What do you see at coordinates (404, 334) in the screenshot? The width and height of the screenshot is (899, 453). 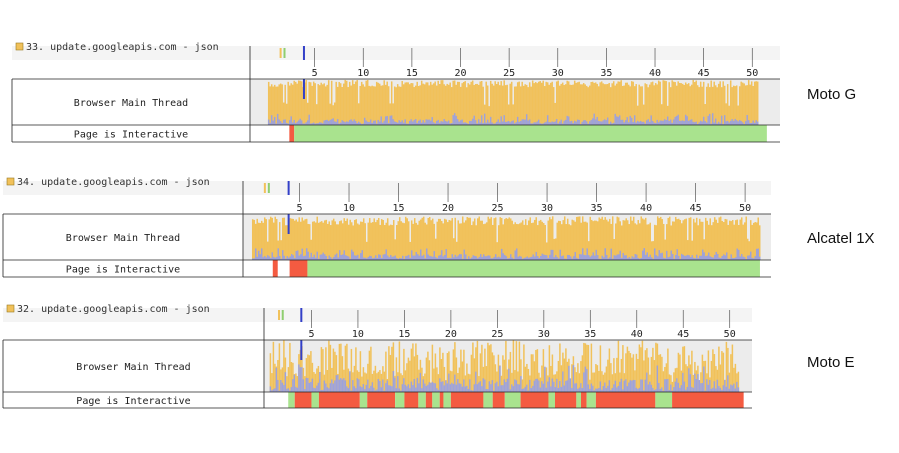 I see `x-tick-label: 15` at bounding box center [404, 334].